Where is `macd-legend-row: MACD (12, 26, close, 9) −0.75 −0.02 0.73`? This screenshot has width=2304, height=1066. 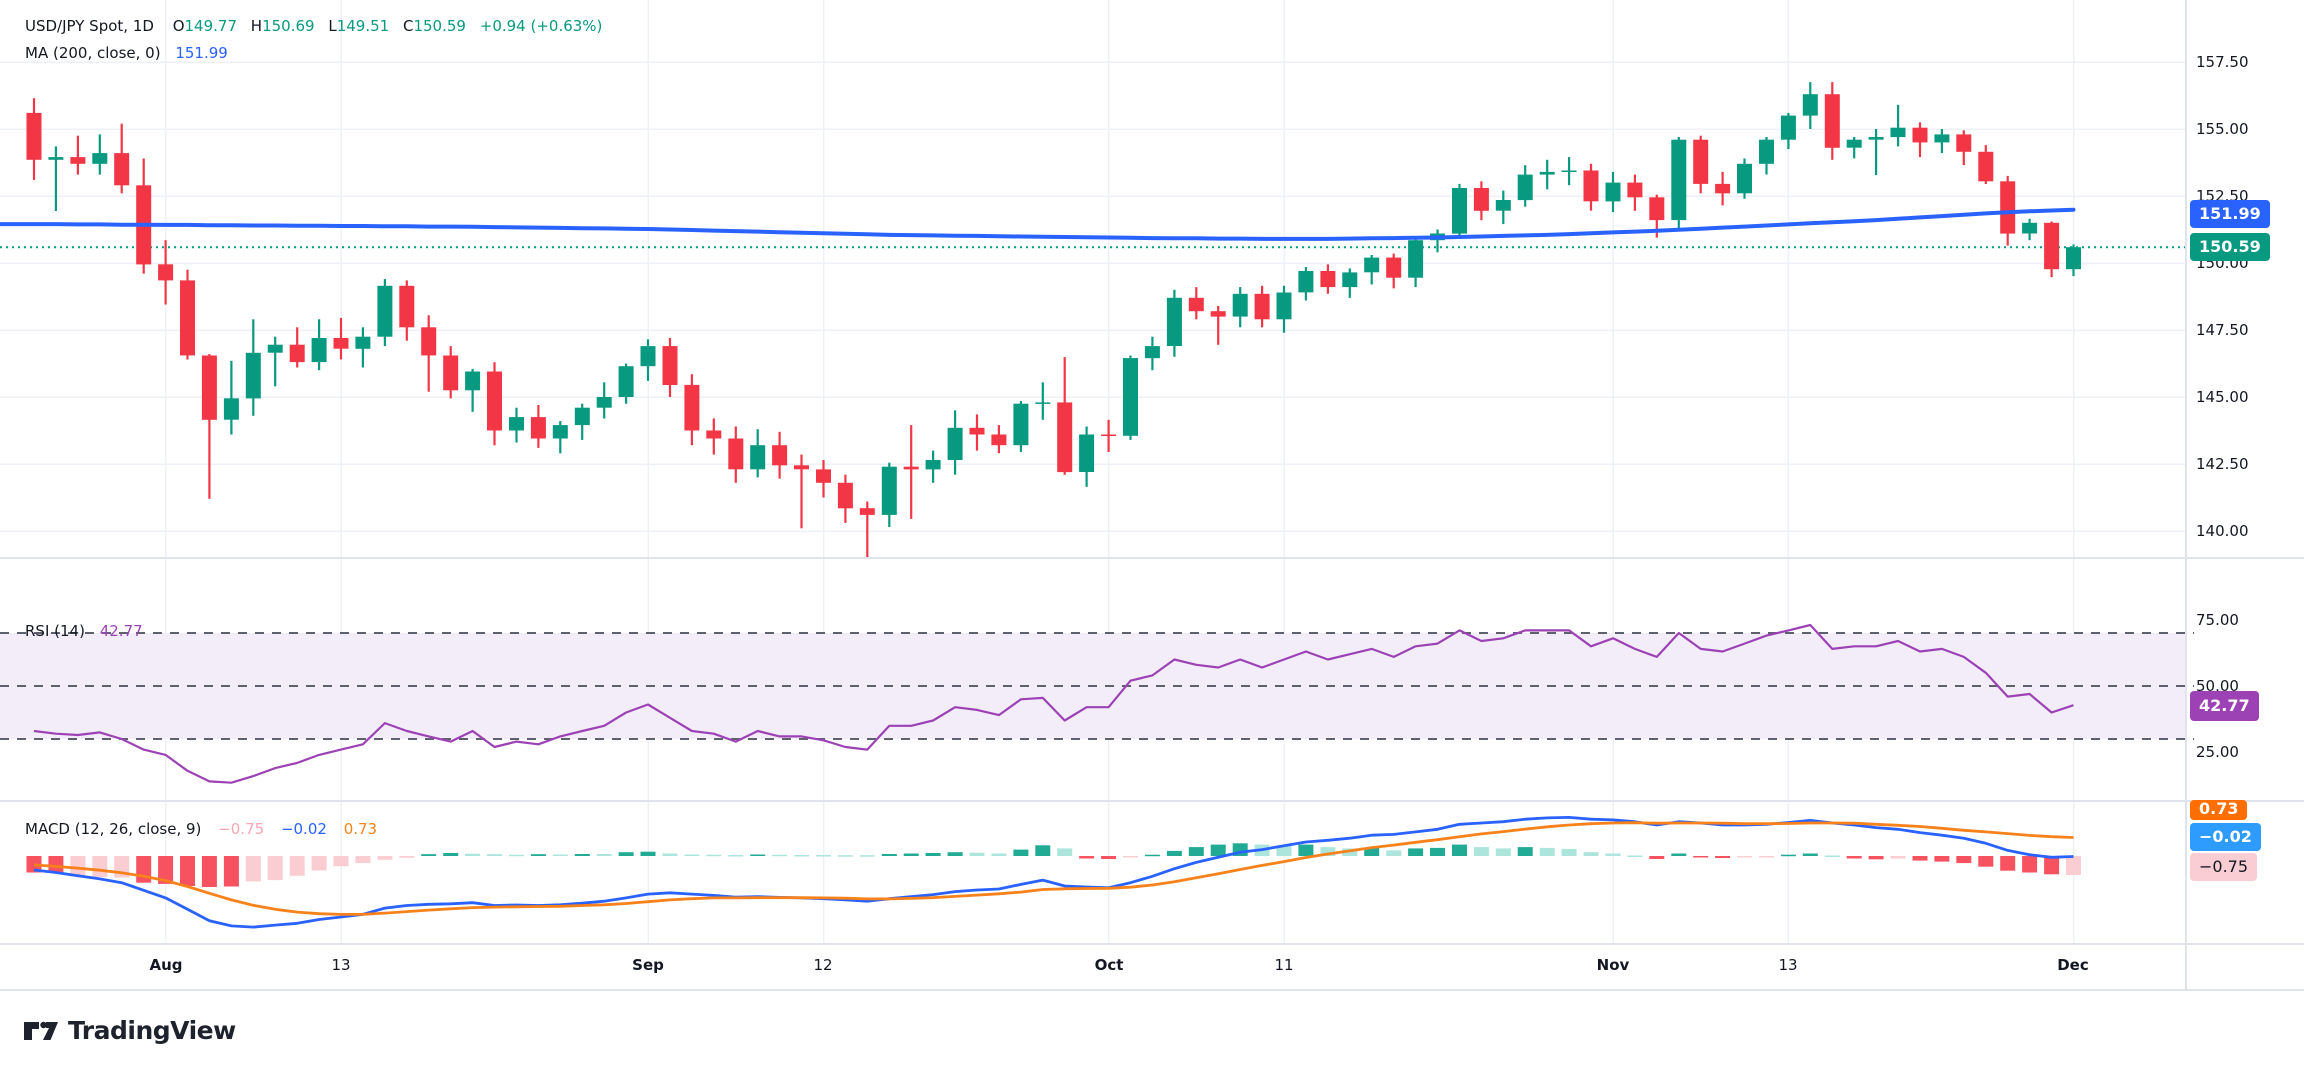
macd-legend-row: MACD (12, 26, close, 9) −0.75 −0.02 0.73 is located at coordinates (201, 829).